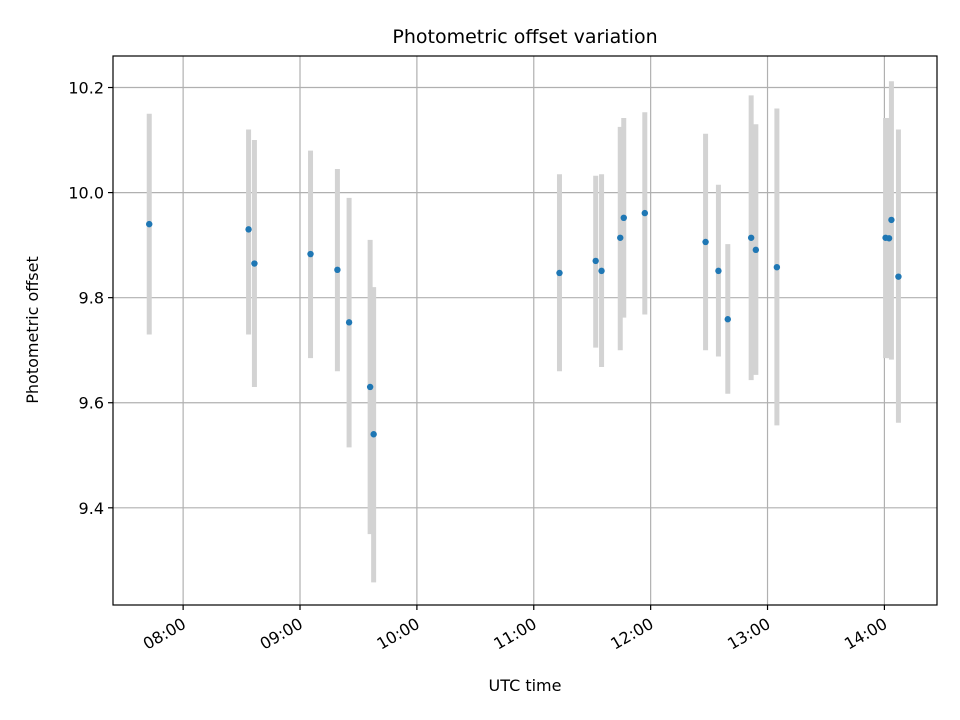 This screenshot has width=960, height=720. I want to click on x-axis-title: UTC time, so click(525, 685).